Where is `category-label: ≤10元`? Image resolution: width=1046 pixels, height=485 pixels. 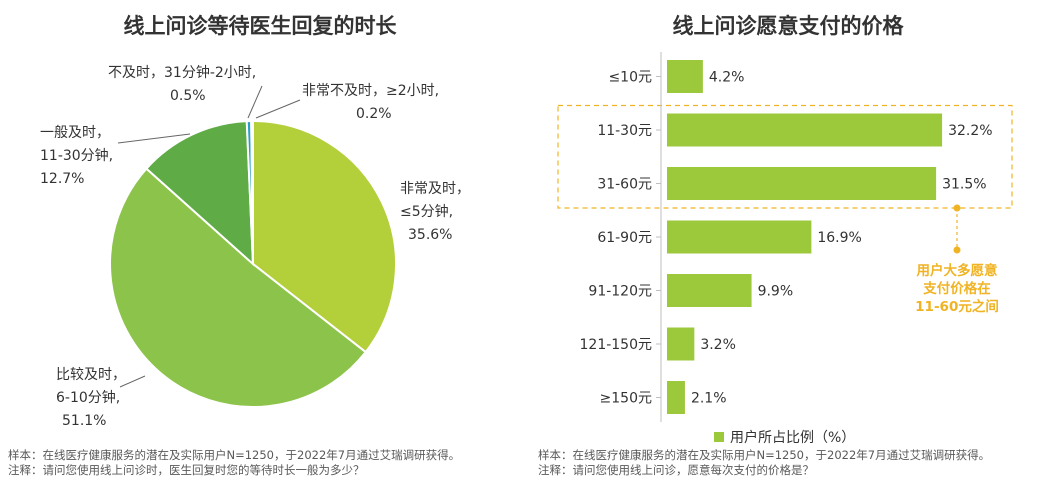 category-label: ≤10元 is located at coordinates (630, 78).